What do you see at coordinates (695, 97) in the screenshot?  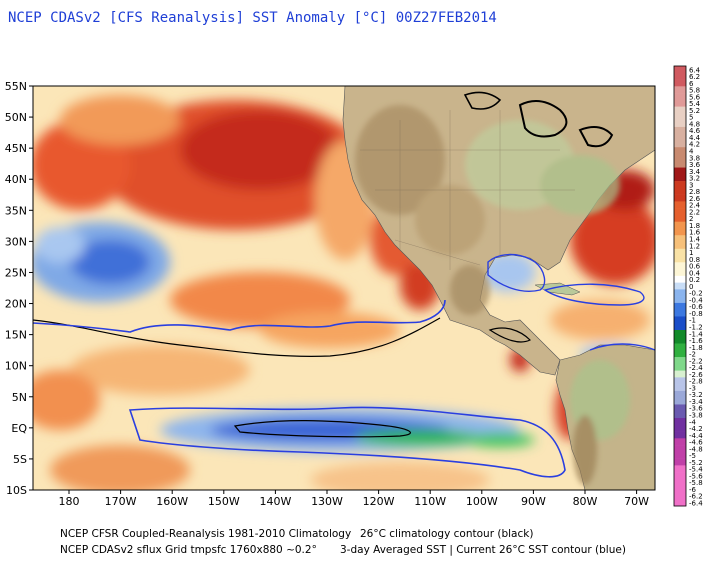 I see `colorbar-label: 5.6` at bounding box center [695, 97].